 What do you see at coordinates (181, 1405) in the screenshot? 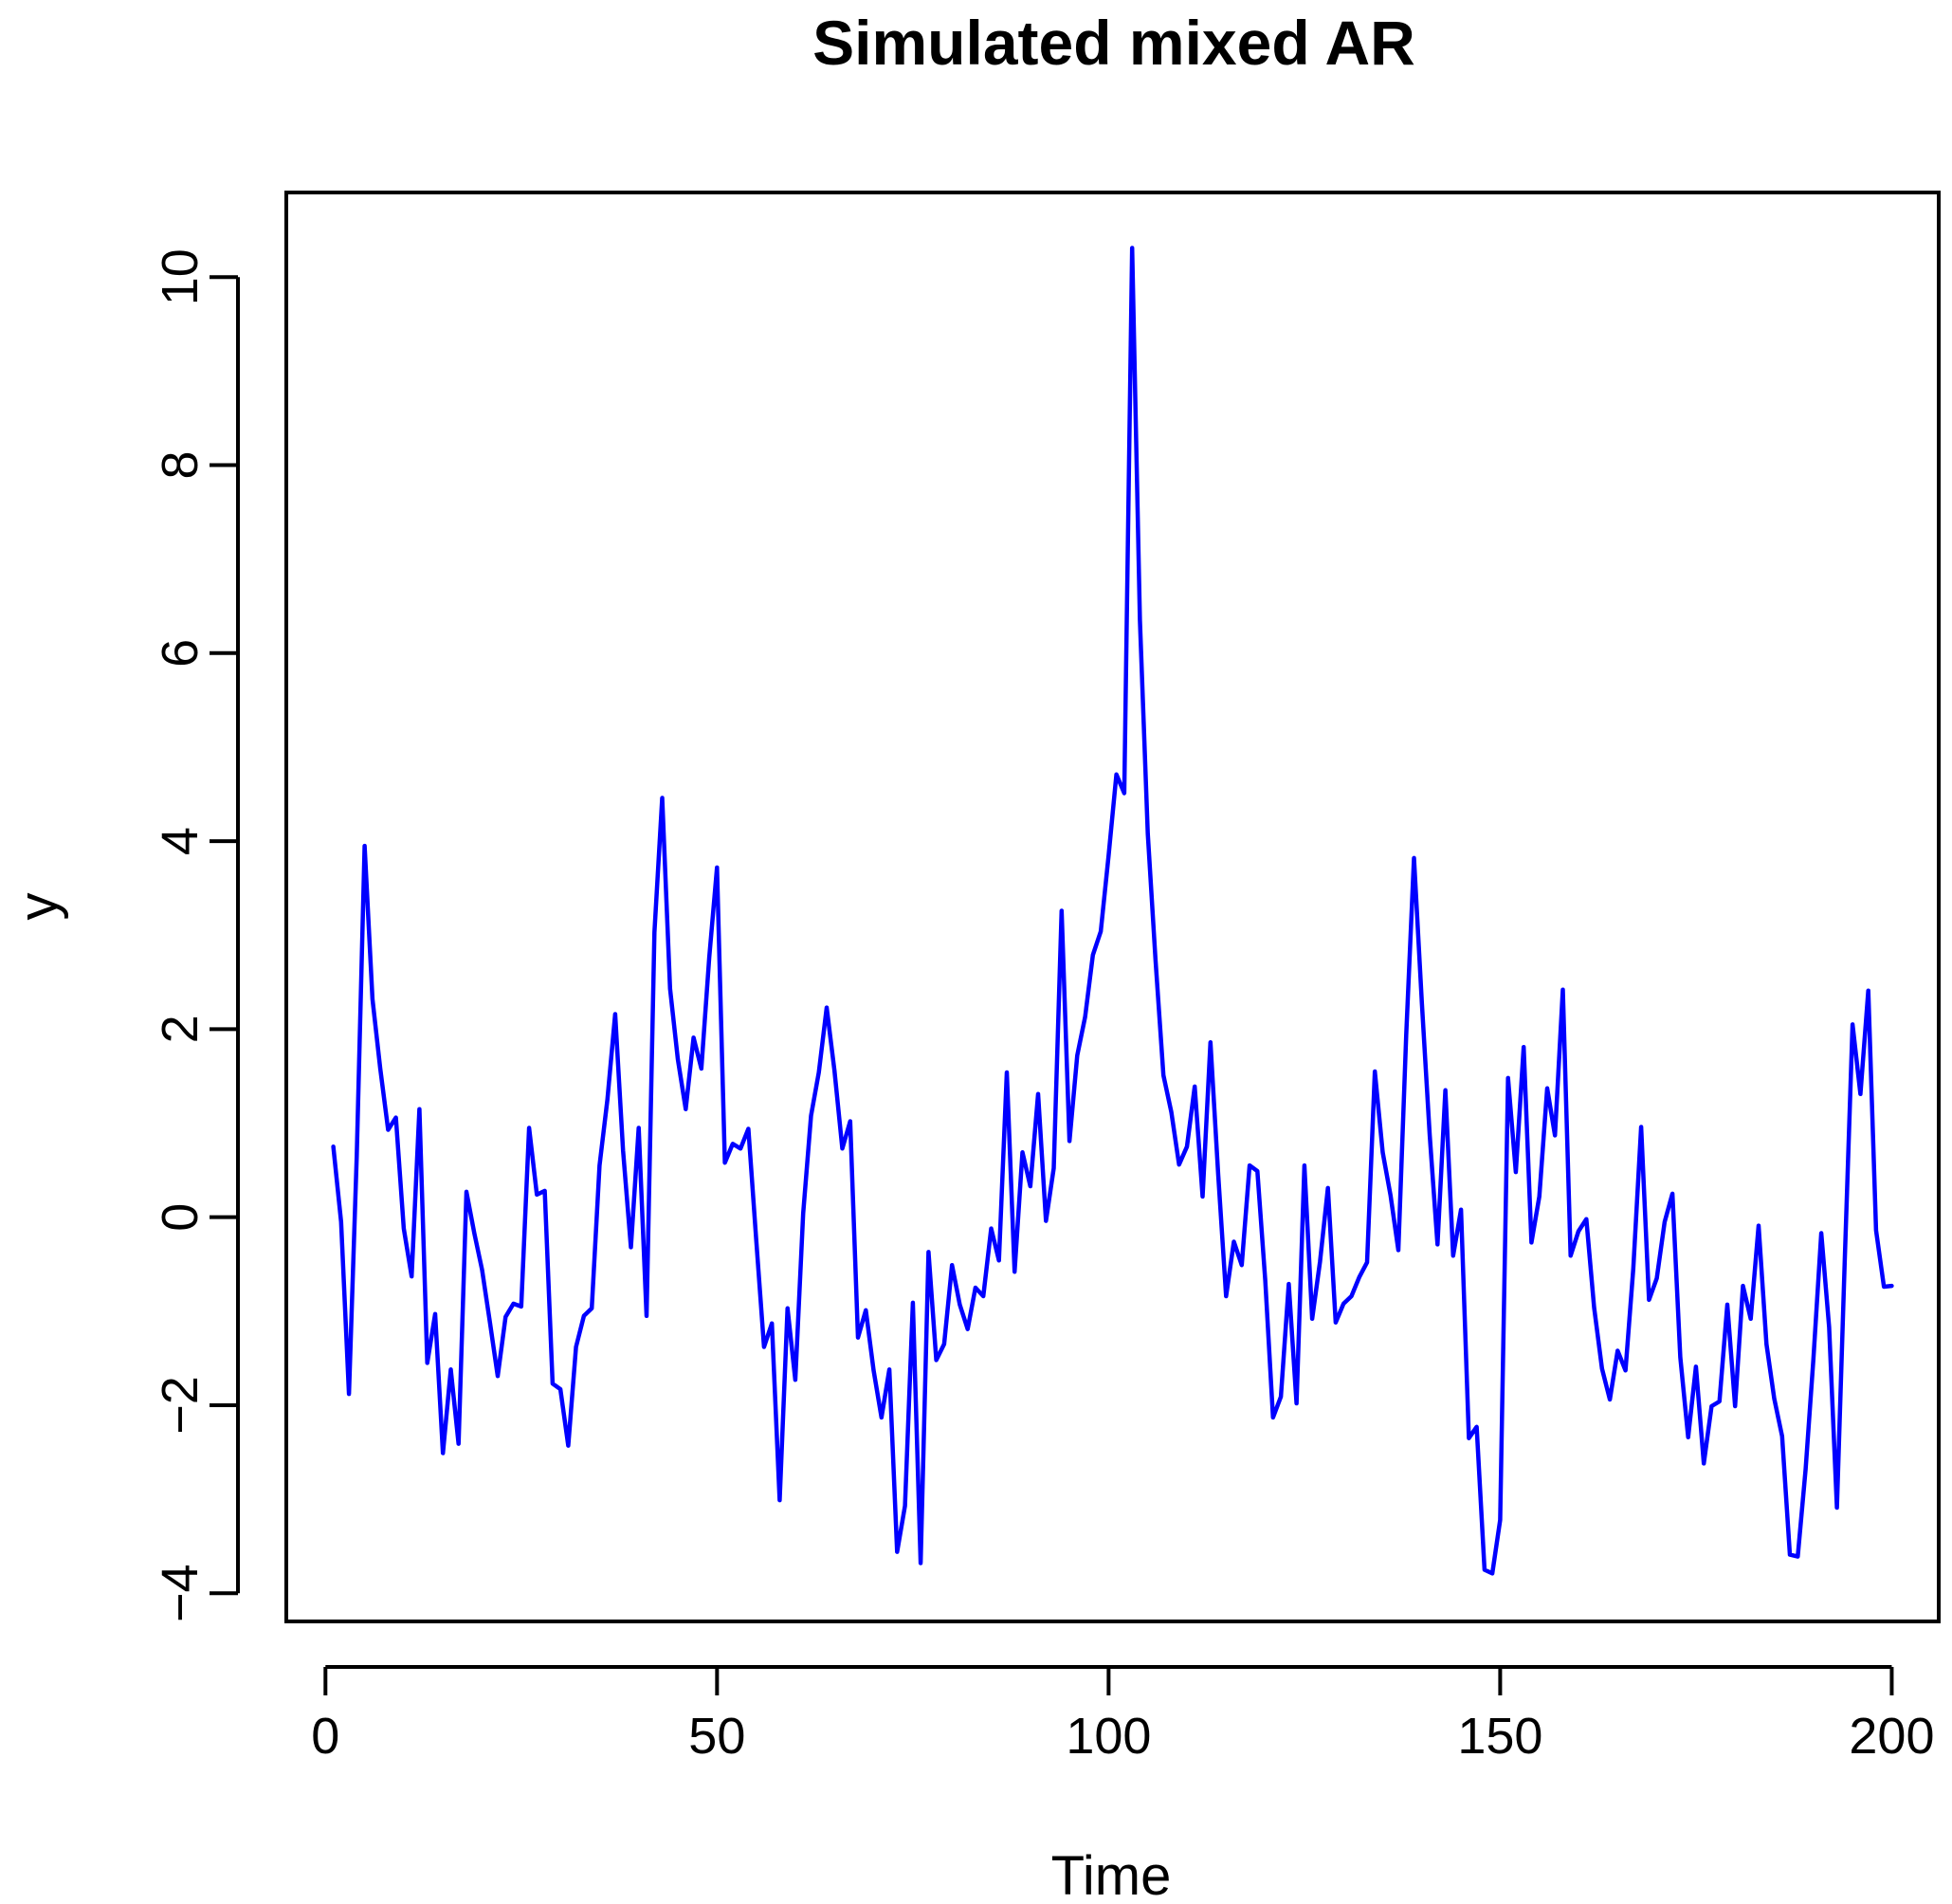
I see `y-tick-label: −2` at bounding box center [181, 1405].